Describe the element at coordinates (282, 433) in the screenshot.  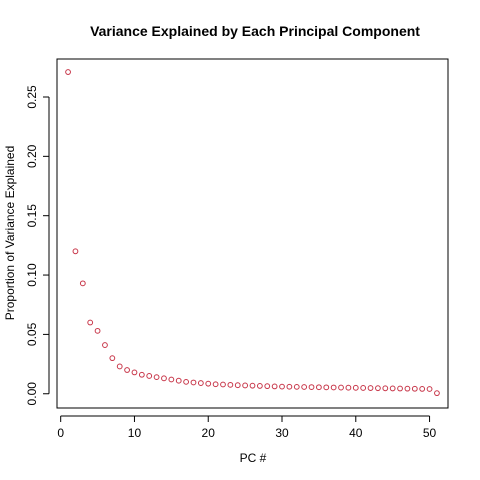
I see `x-tick-label: 30` at that location.